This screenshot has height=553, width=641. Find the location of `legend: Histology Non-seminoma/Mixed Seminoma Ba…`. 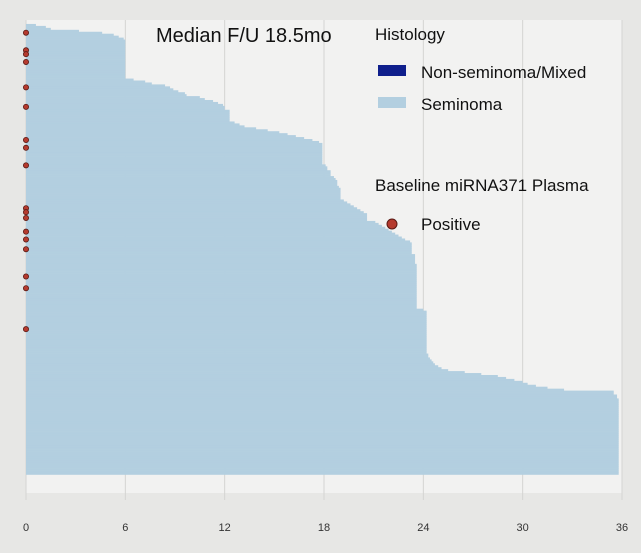

legend: Histology Non-seminoma/Mixed Seminoma Ba… is located at coordinates (482, 129).